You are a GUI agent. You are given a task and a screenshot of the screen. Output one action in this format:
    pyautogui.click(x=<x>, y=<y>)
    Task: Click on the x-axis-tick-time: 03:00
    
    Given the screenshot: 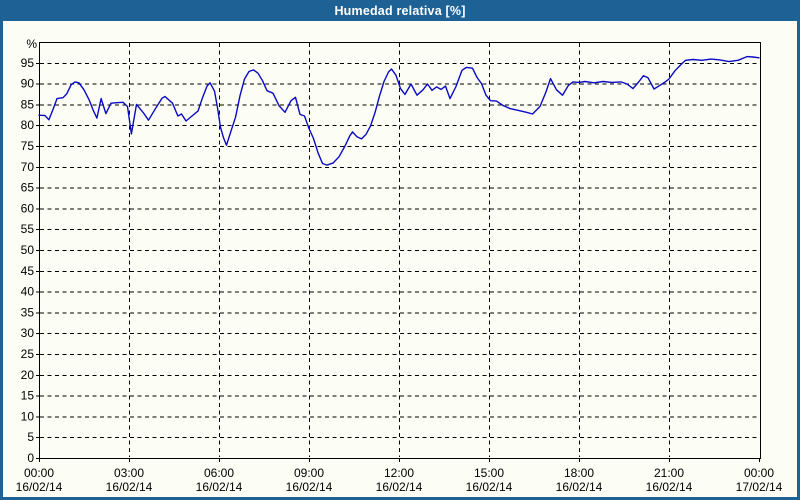 What is the action you would take?
    pyautogui.click(x=129, y=473)
    